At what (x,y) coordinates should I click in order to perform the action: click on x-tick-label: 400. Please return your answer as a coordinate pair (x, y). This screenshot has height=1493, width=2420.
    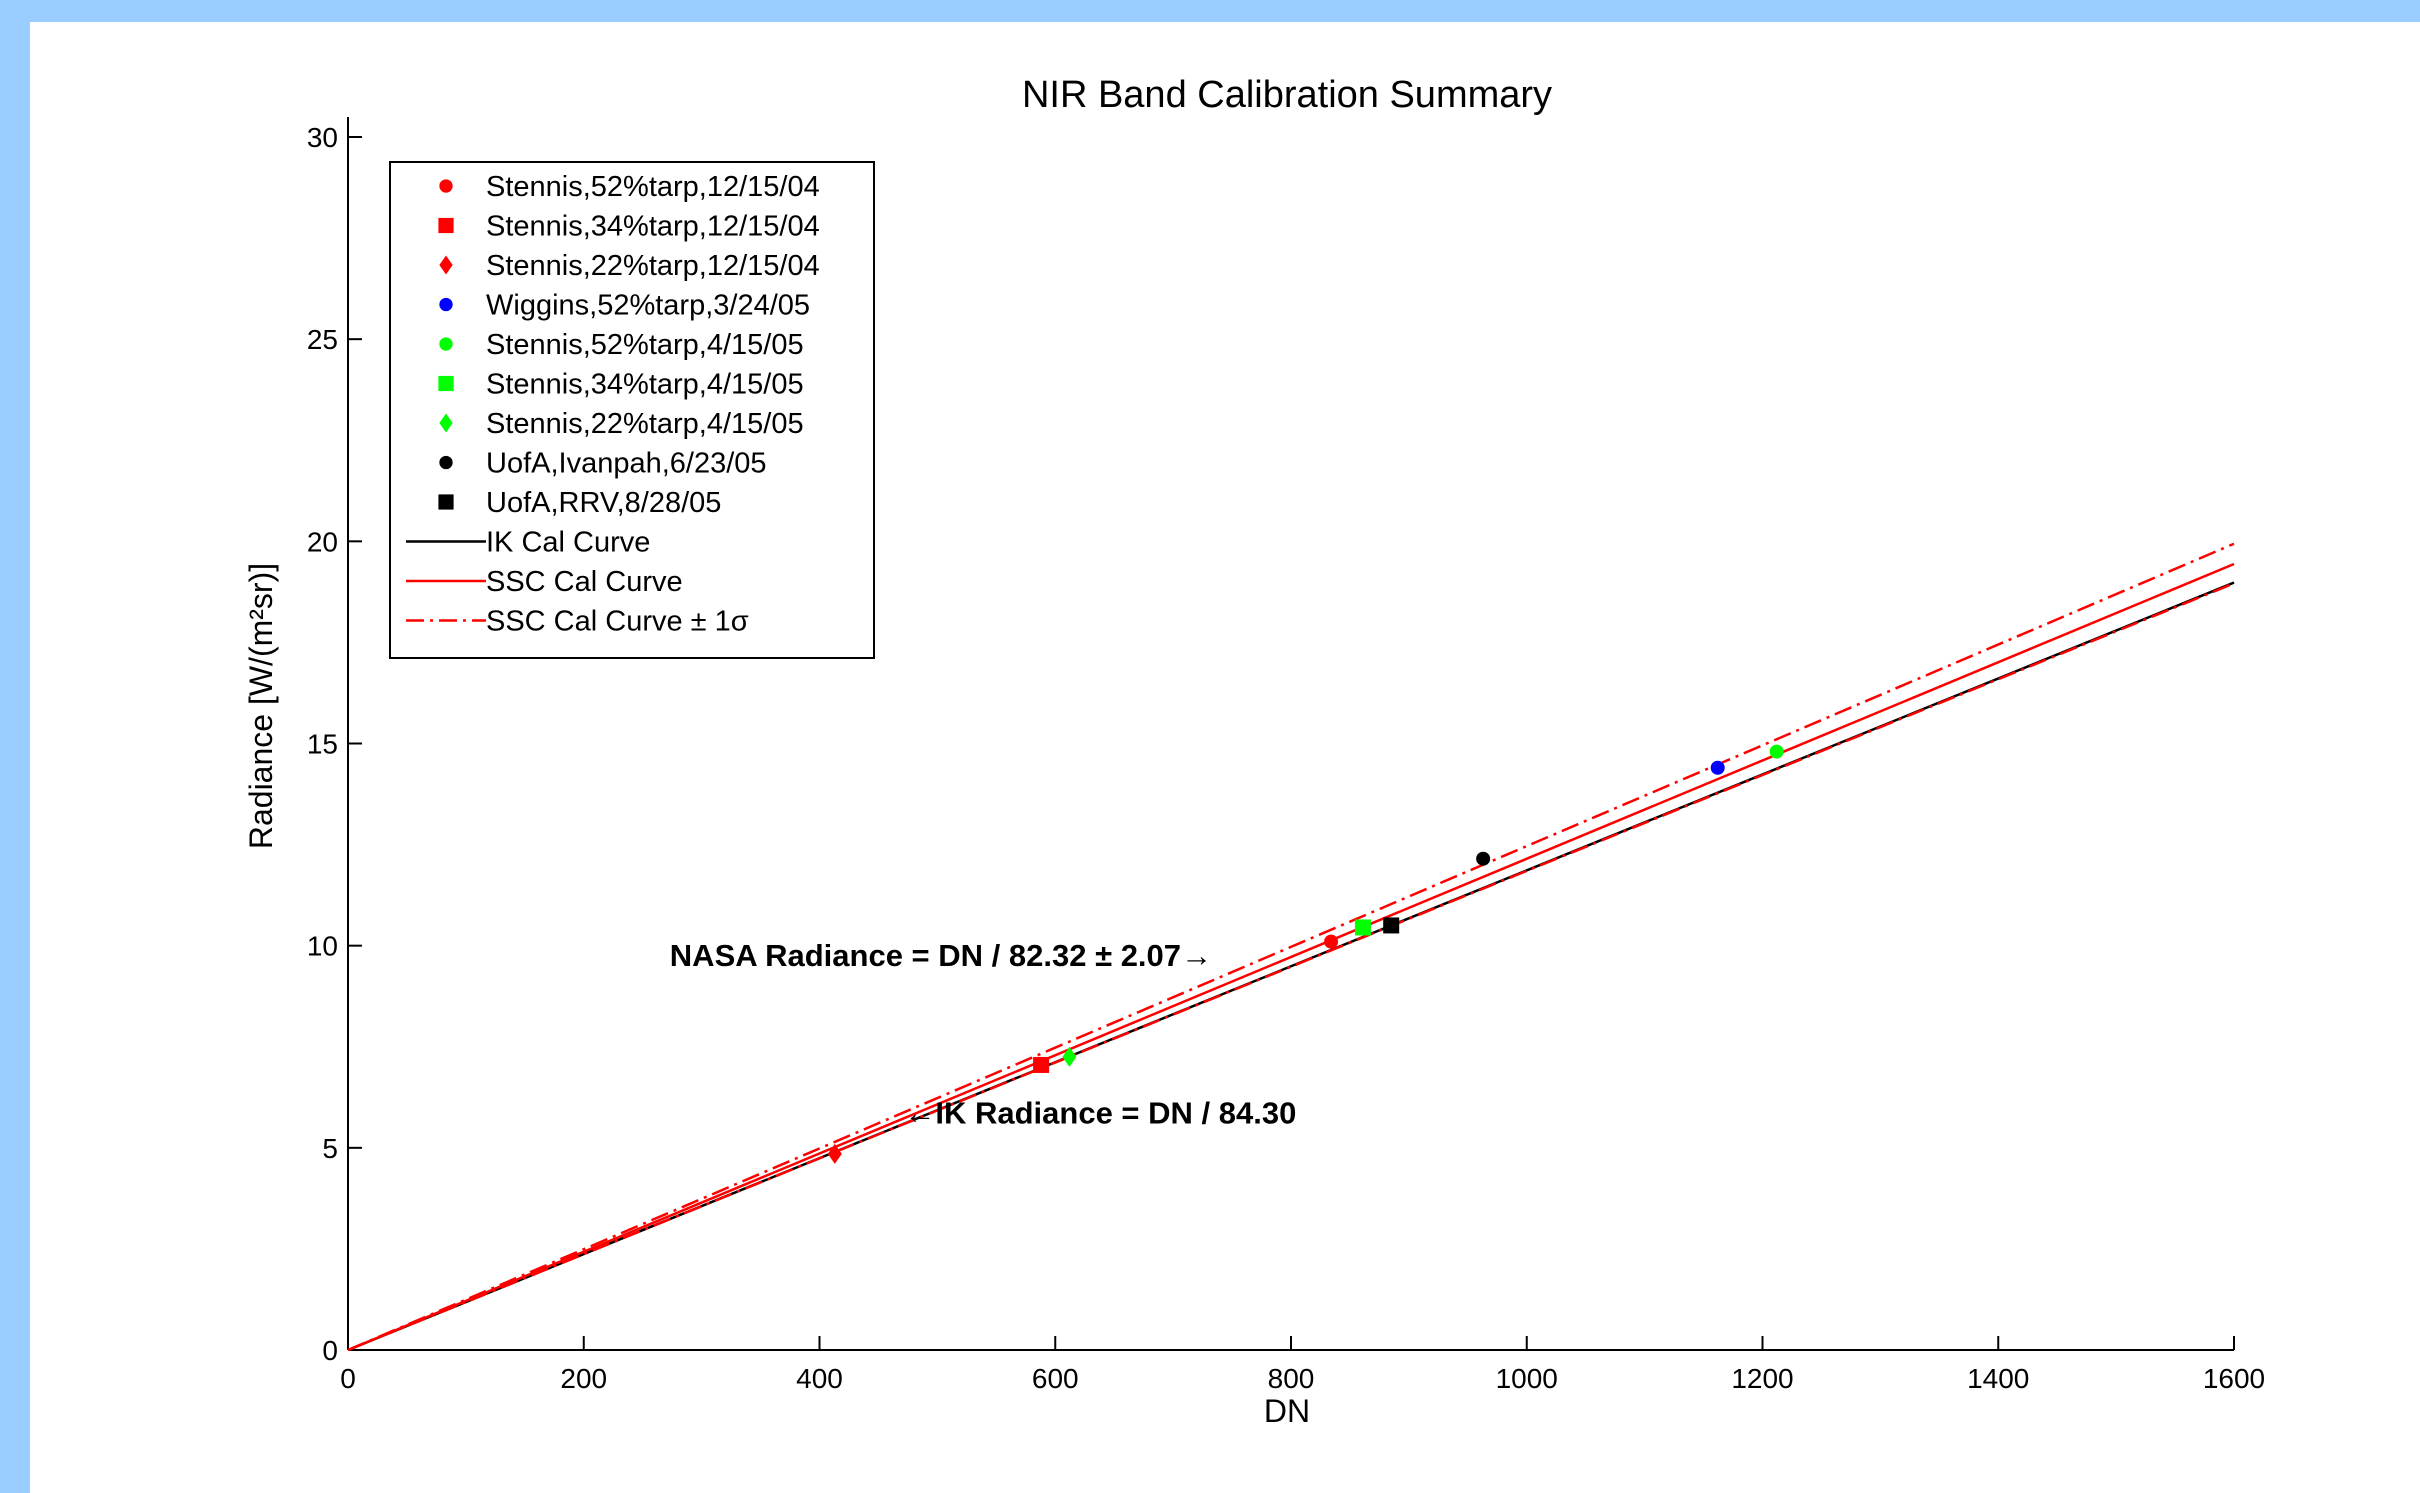
    Looking at the image, I should click on (819, 1378).